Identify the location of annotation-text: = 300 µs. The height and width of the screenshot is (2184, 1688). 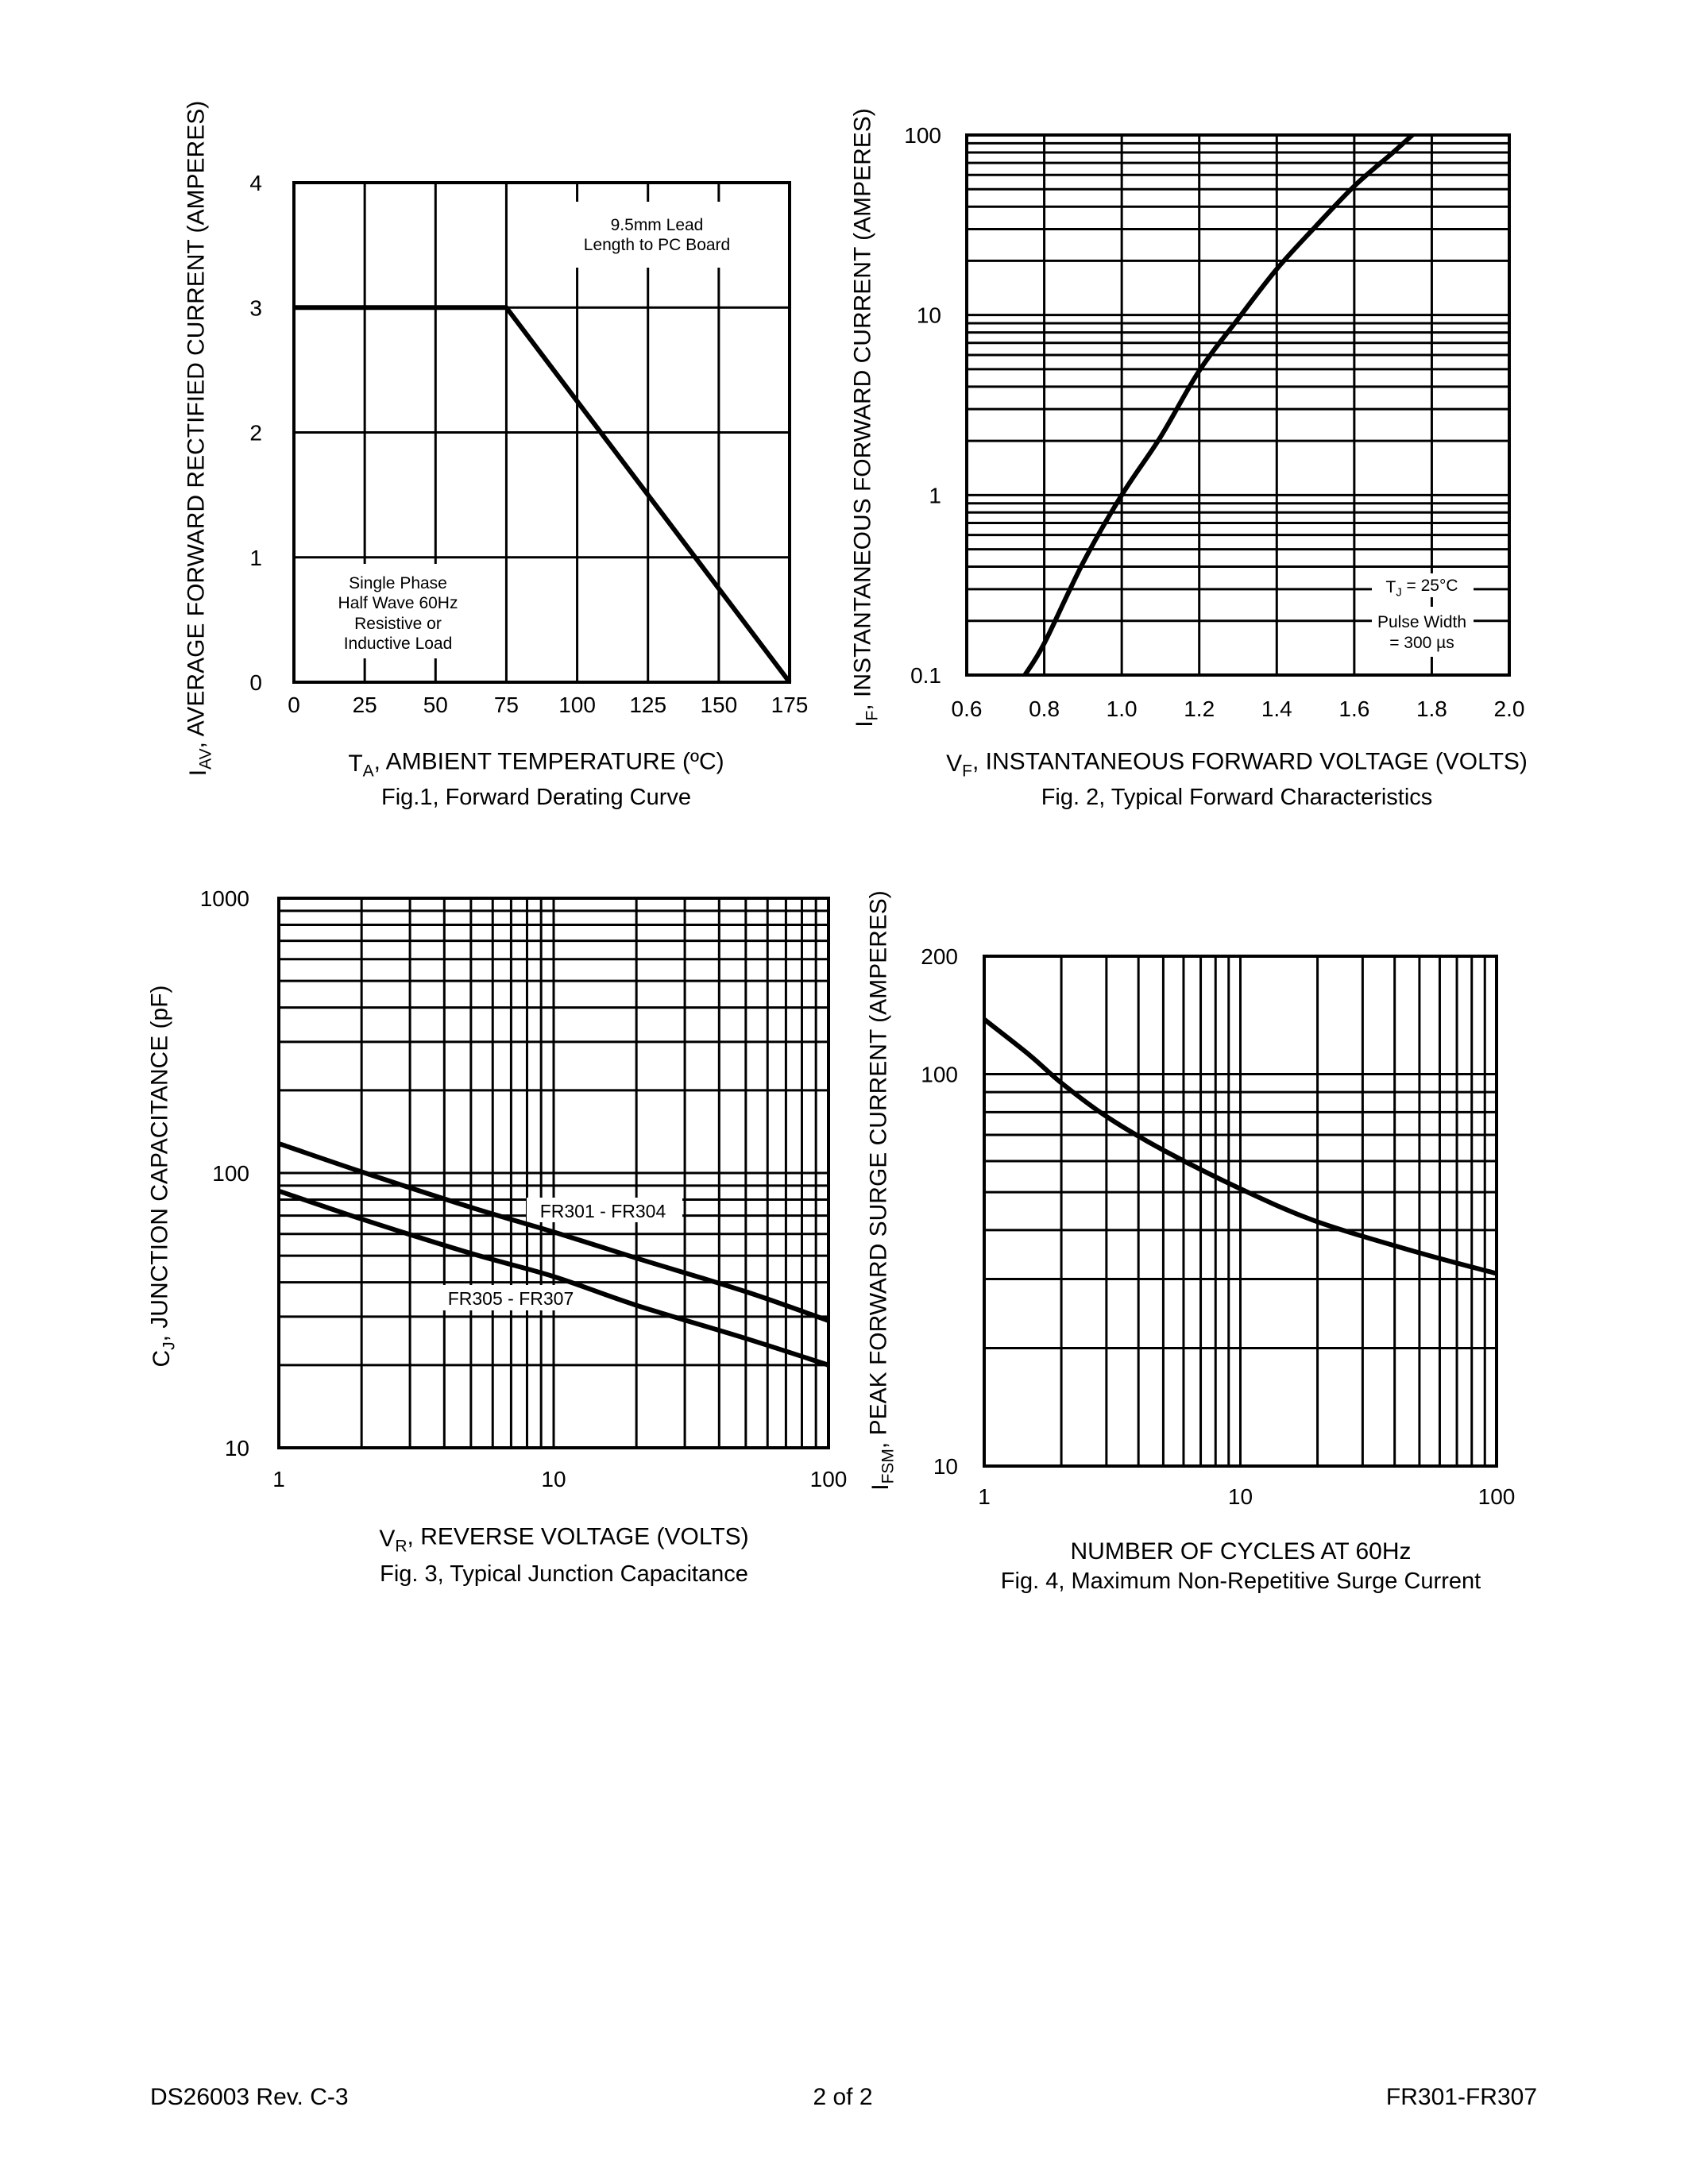
(1421, 643).